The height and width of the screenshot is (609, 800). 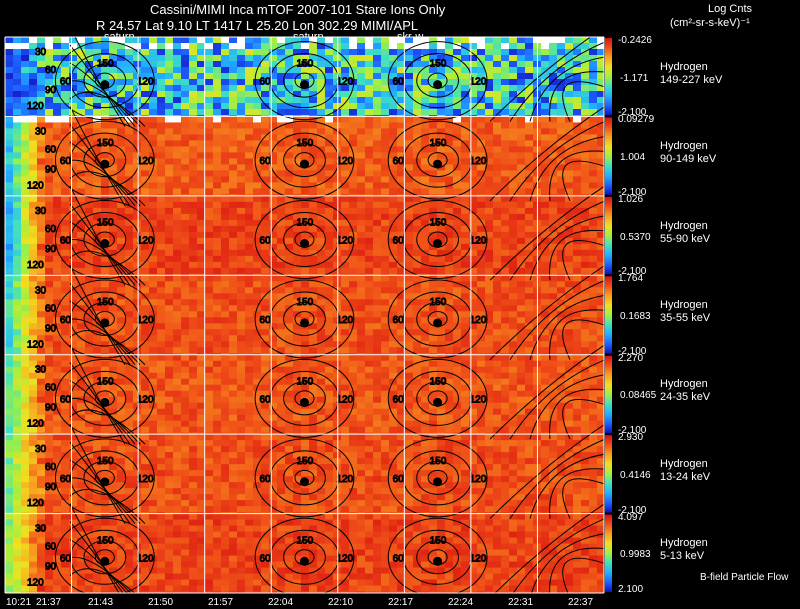 I want to click on panel-energy-label: 5-13 keV, so click(x=682, y=556).